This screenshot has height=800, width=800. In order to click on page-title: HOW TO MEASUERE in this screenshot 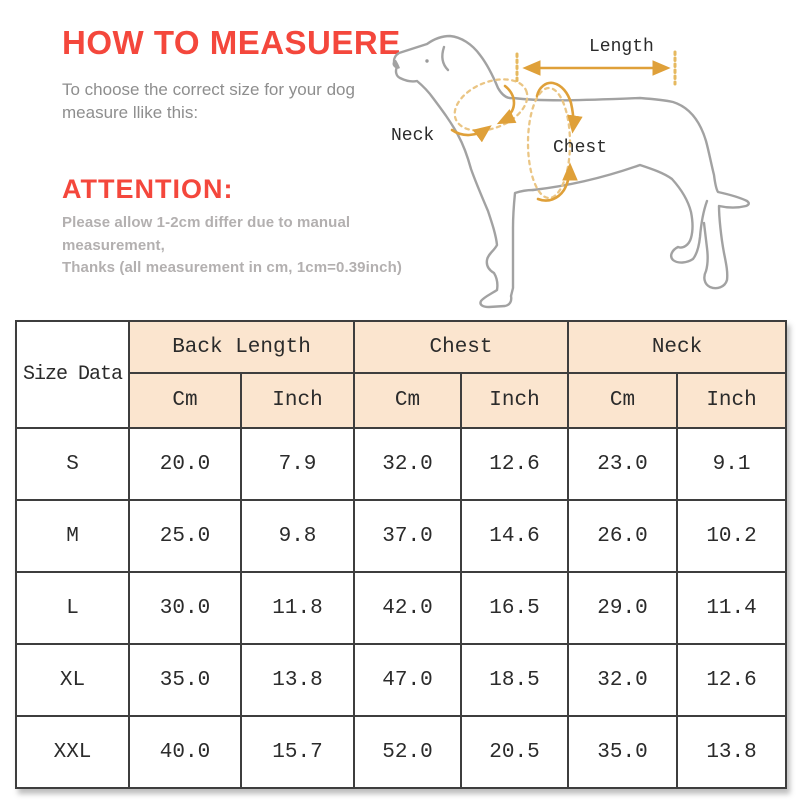, I will do `click(231, 42)`.